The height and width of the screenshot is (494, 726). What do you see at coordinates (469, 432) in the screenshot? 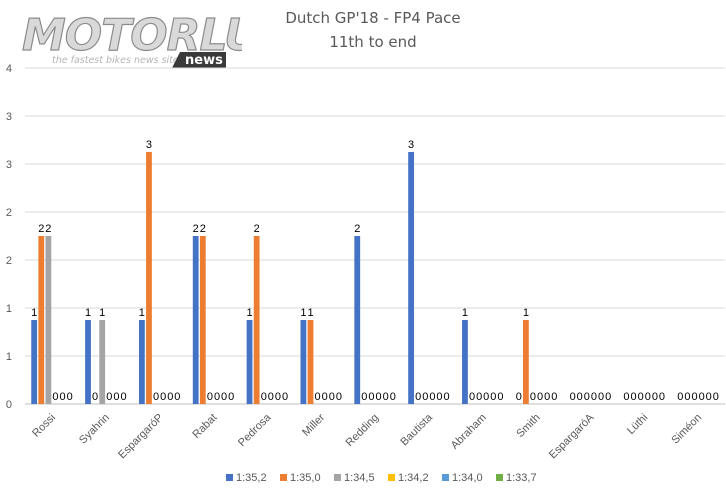
I see `x-tick-label: Abraham` at bounding box center [469, 432].